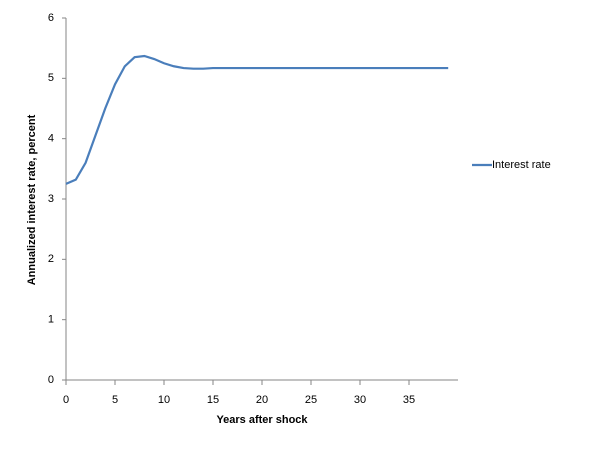 The height and width of the screenshot is (452, 600). What do you see at coordinates (115, 400) in the screenshot?
I see `x-tick-label: 5` at bounding box center [115, 400].